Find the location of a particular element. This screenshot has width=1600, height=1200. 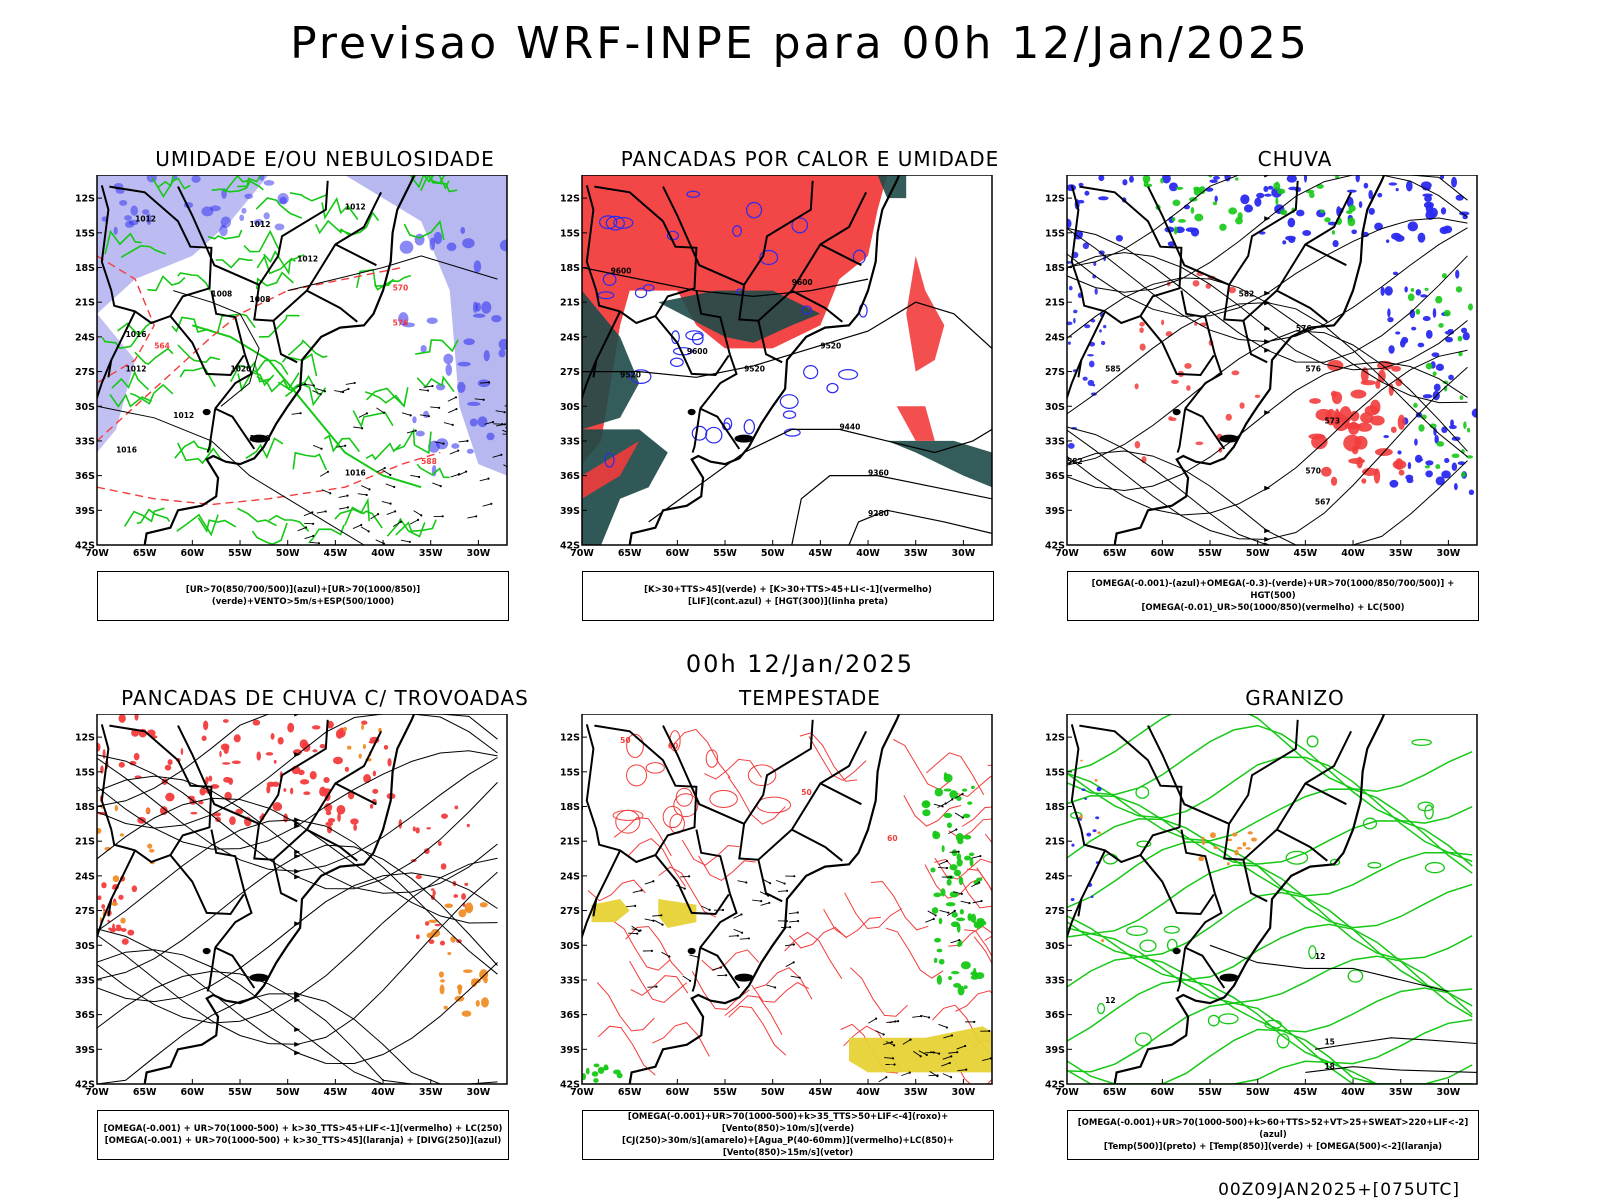

jet-core-west is located at coordinates (610, 911).